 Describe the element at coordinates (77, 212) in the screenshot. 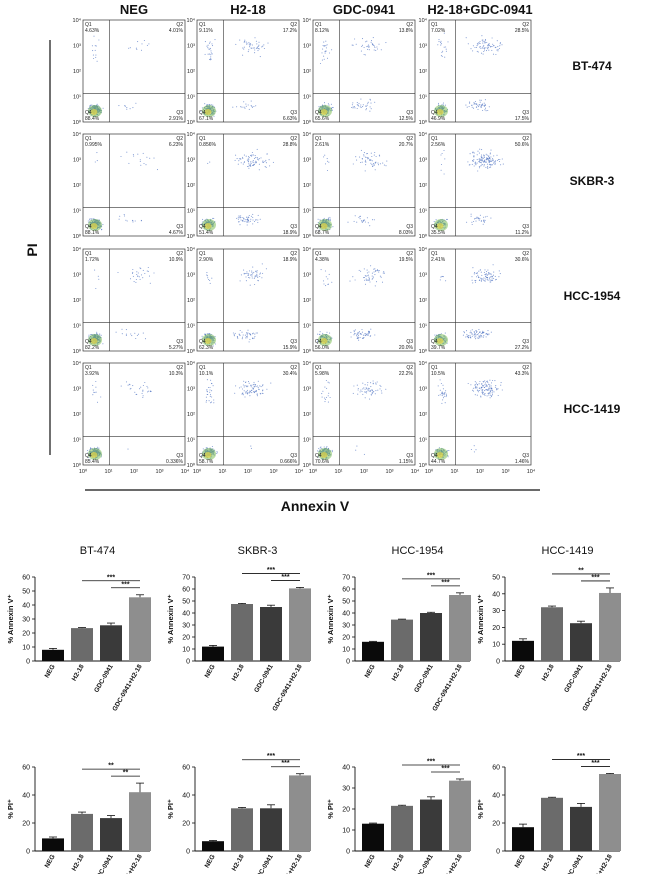

I see `y-tick-label: 10¹` at that location.